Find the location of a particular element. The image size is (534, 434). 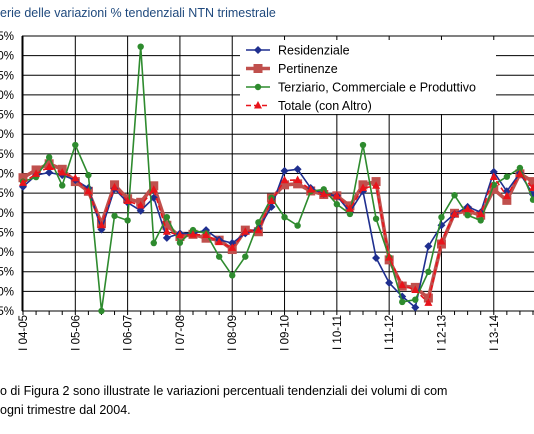

x-tick-label: I 04-05 is located at coordinates (24, 333).